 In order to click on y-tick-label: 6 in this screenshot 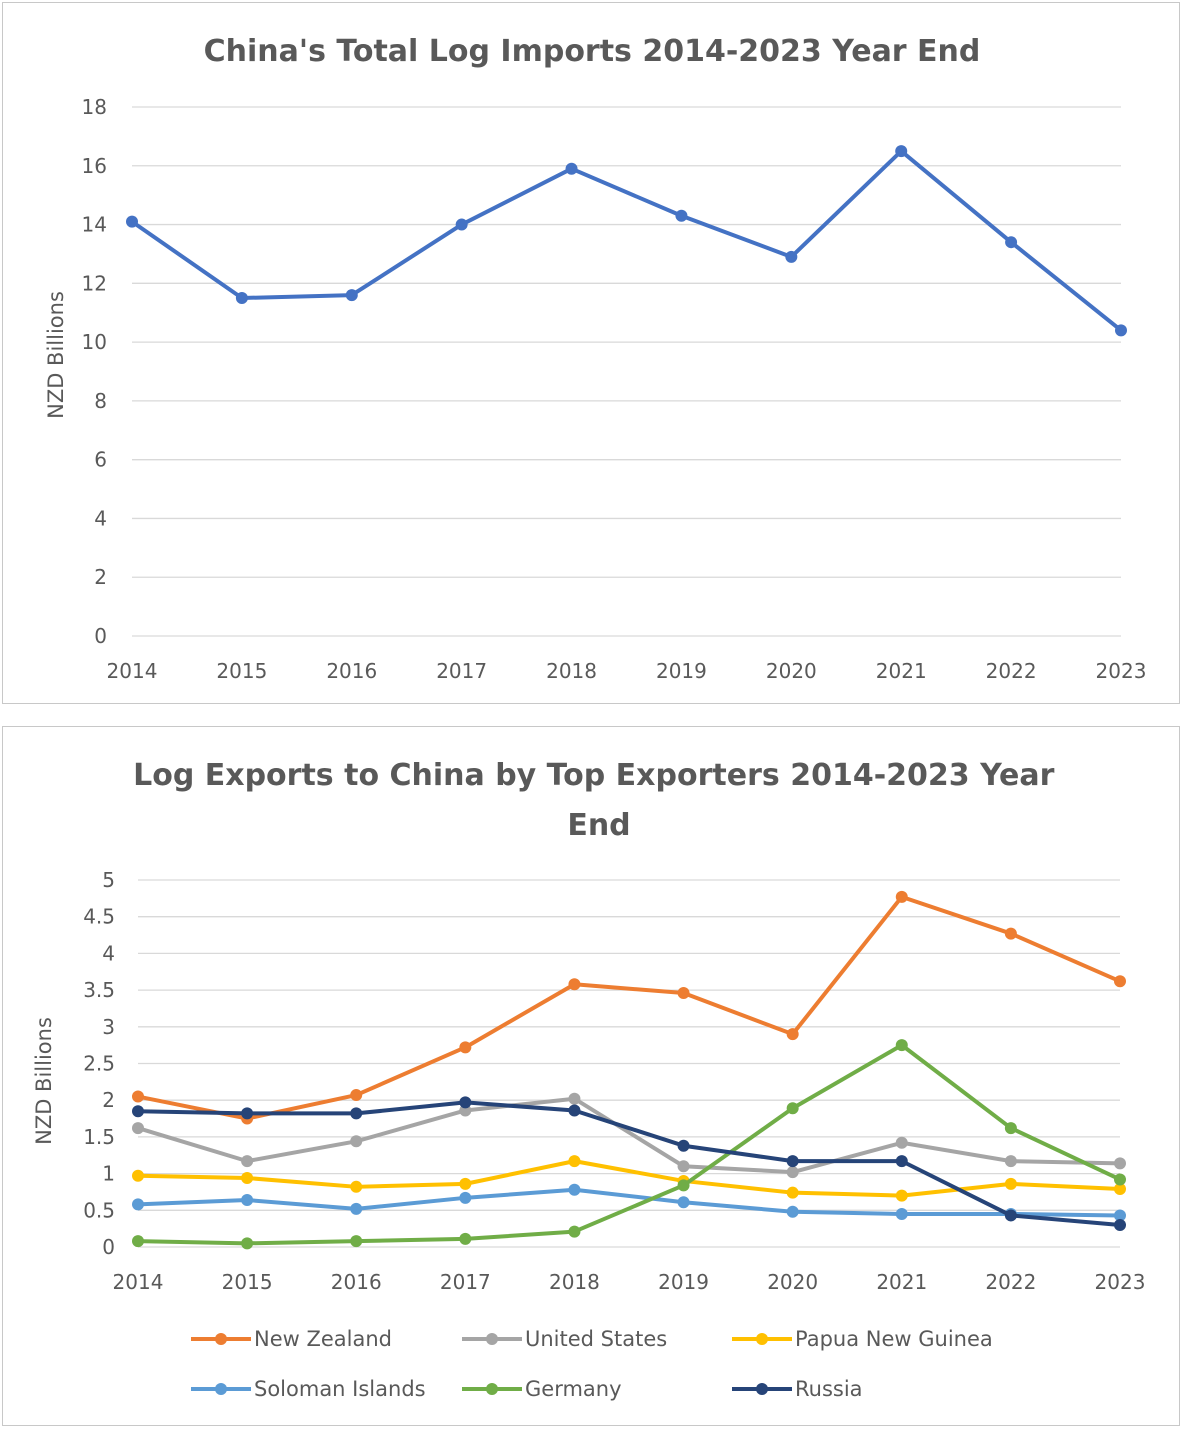, I will do `click(100, 460)`.